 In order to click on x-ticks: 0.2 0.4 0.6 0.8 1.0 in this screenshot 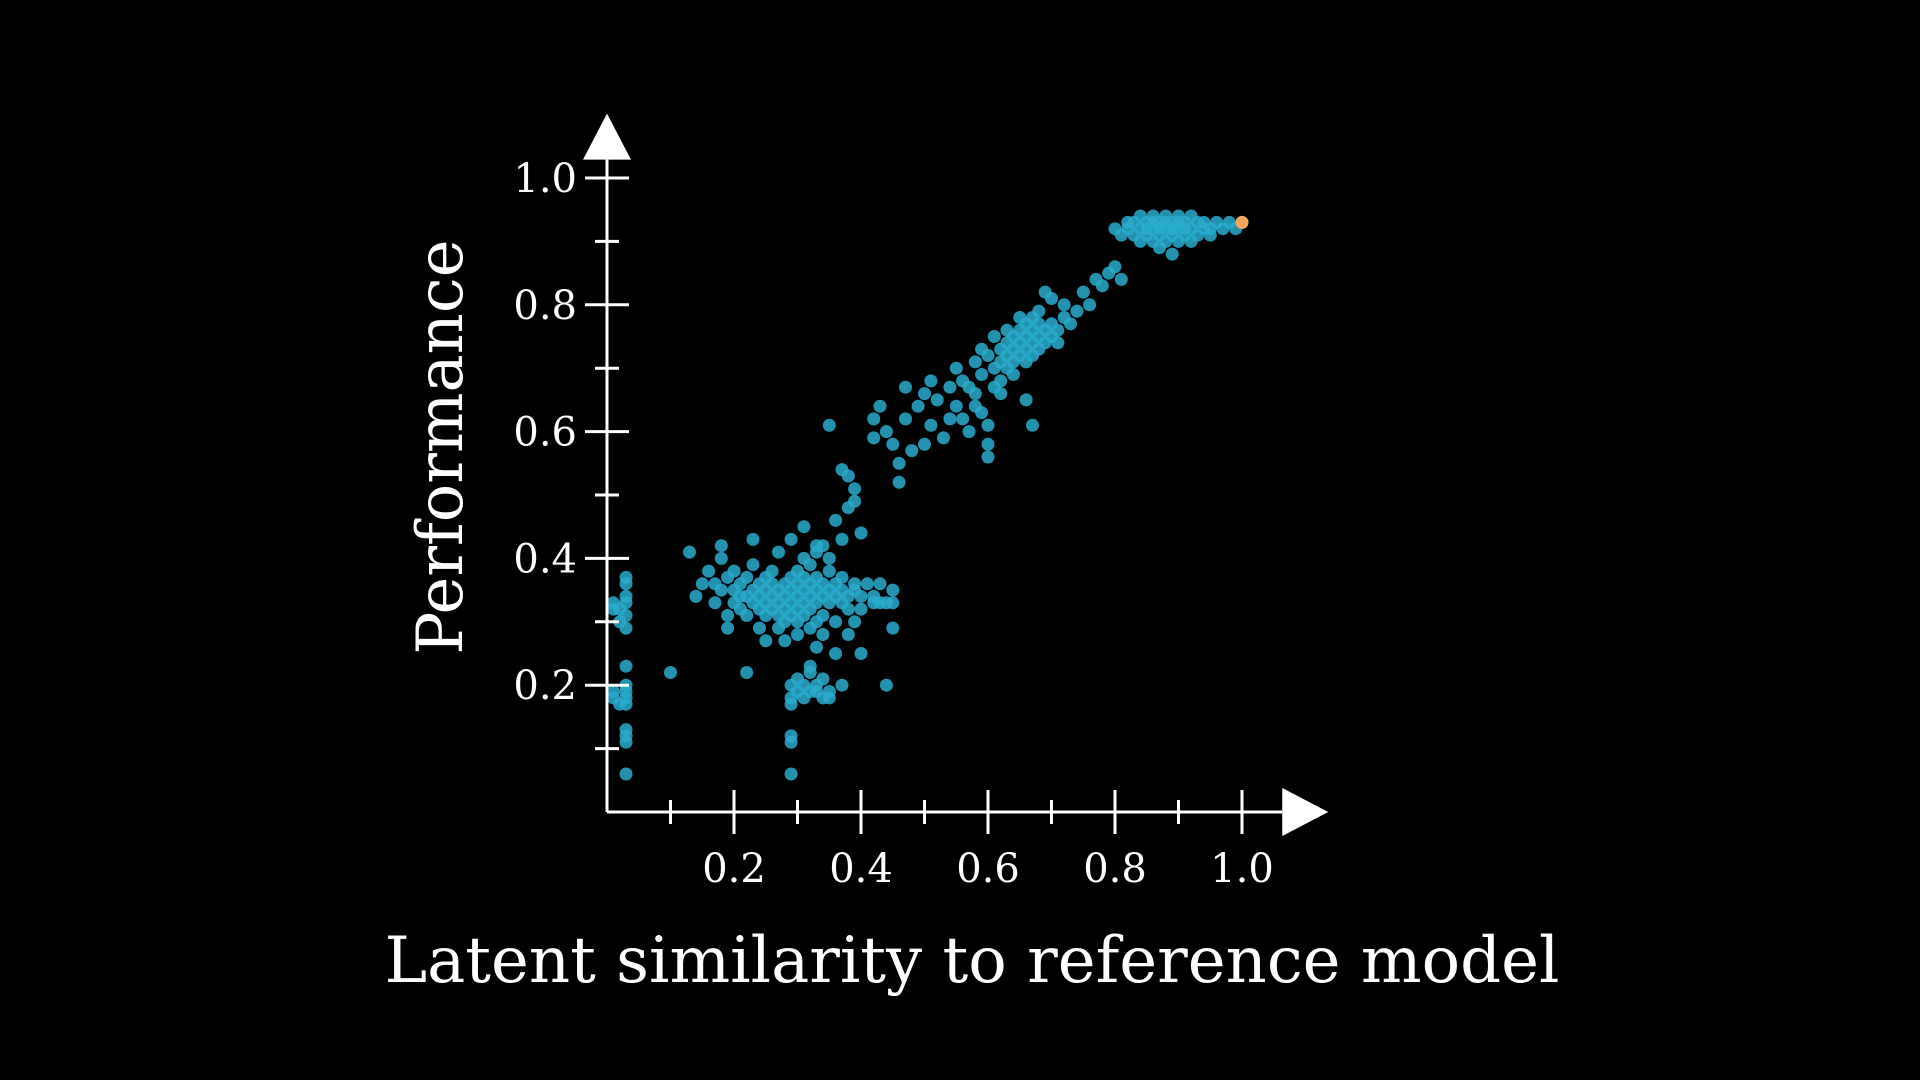, I will do `click(971, 841)`.